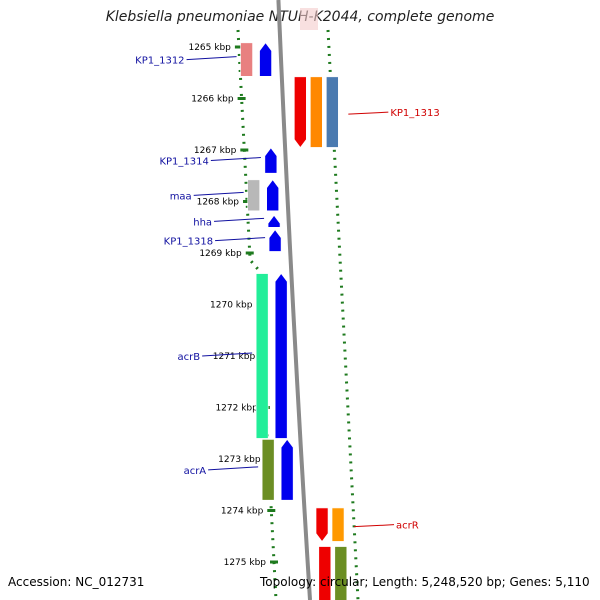  Describe the element at coordinates (202, 222) in the screenshot. I see `gene-label: hha` at that location.